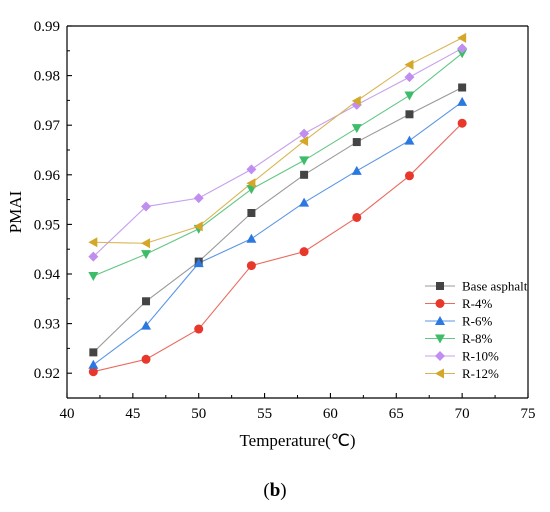 This screenshot has height=512, width=550. Describe the element at coordinates (198, 414) in the screenshot. I see `x-tick-label: 50` at that location.